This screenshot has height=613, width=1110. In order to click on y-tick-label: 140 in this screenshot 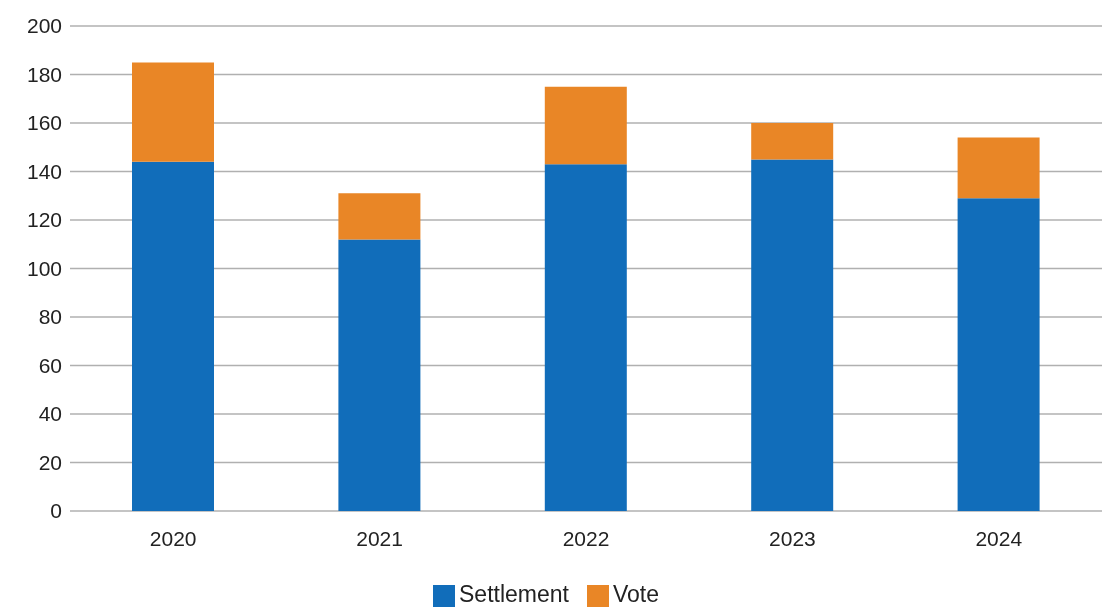, I will do `click(44, 171)`.